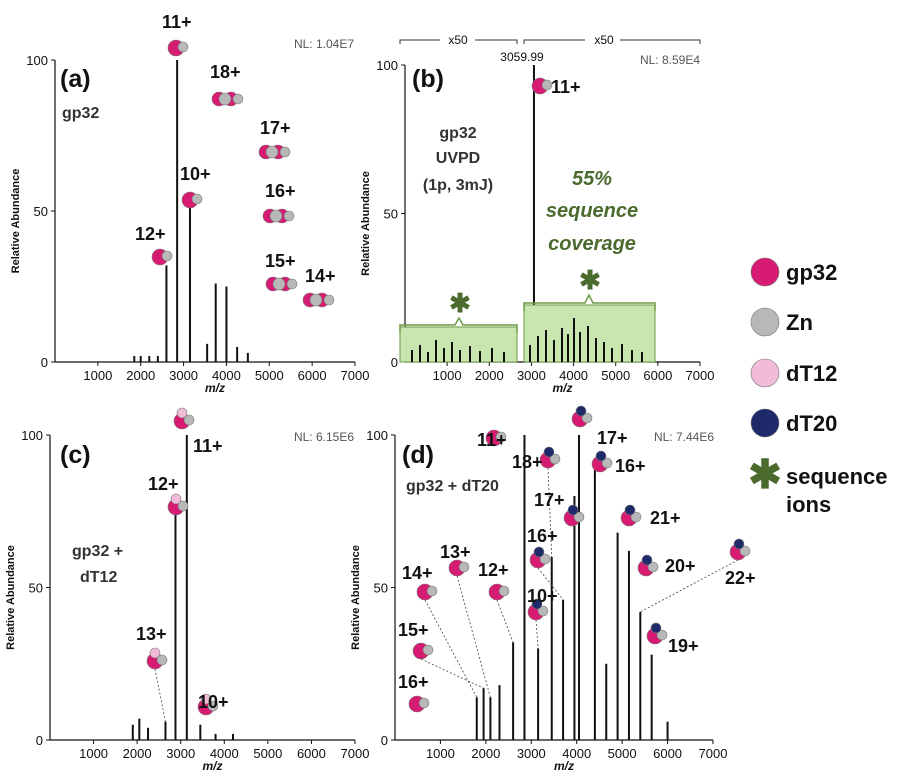  I want to click on nl-label: NL: 1.04E7, so click(324, 44).